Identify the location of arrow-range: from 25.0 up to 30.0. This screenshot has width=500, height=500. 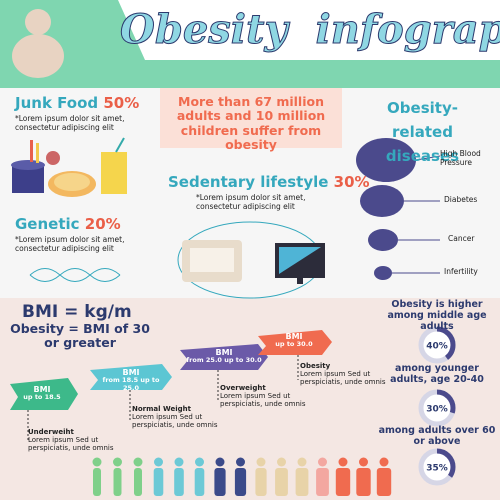
(224, 360).